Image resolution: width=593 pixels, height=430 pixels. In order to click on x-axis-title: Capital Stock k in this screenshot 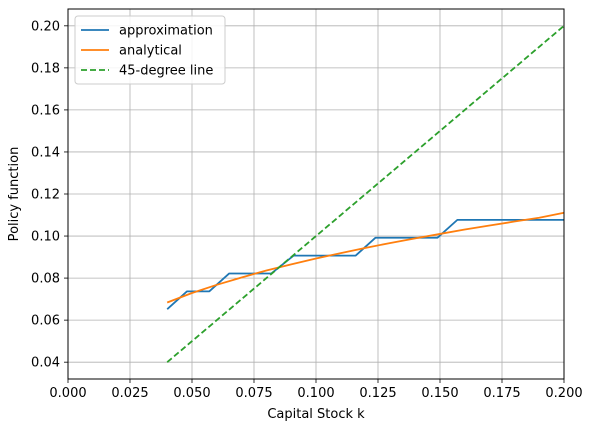, I will do `click(316, 414)`.